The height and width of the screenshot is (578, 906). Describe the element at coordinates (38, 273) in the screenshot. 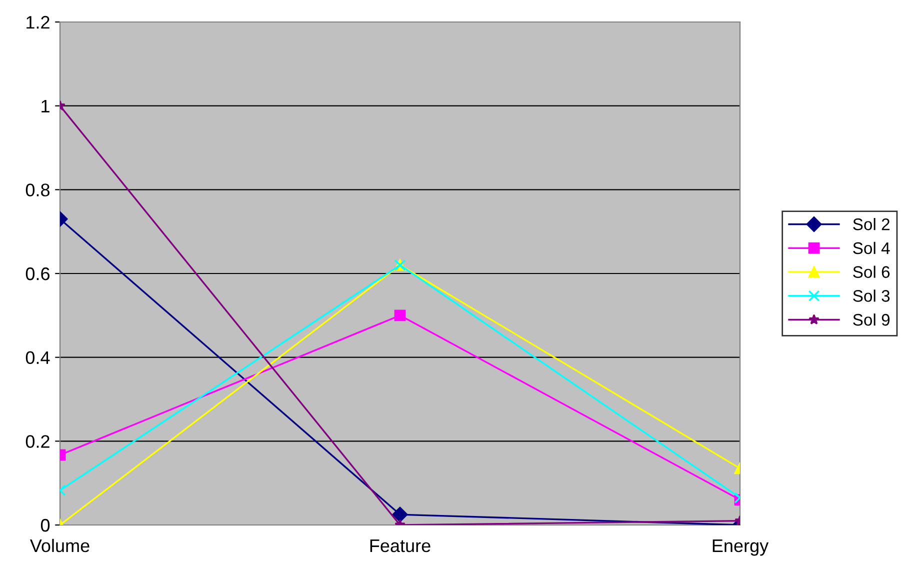

I see `y-tick-label: 0.6` at that location.